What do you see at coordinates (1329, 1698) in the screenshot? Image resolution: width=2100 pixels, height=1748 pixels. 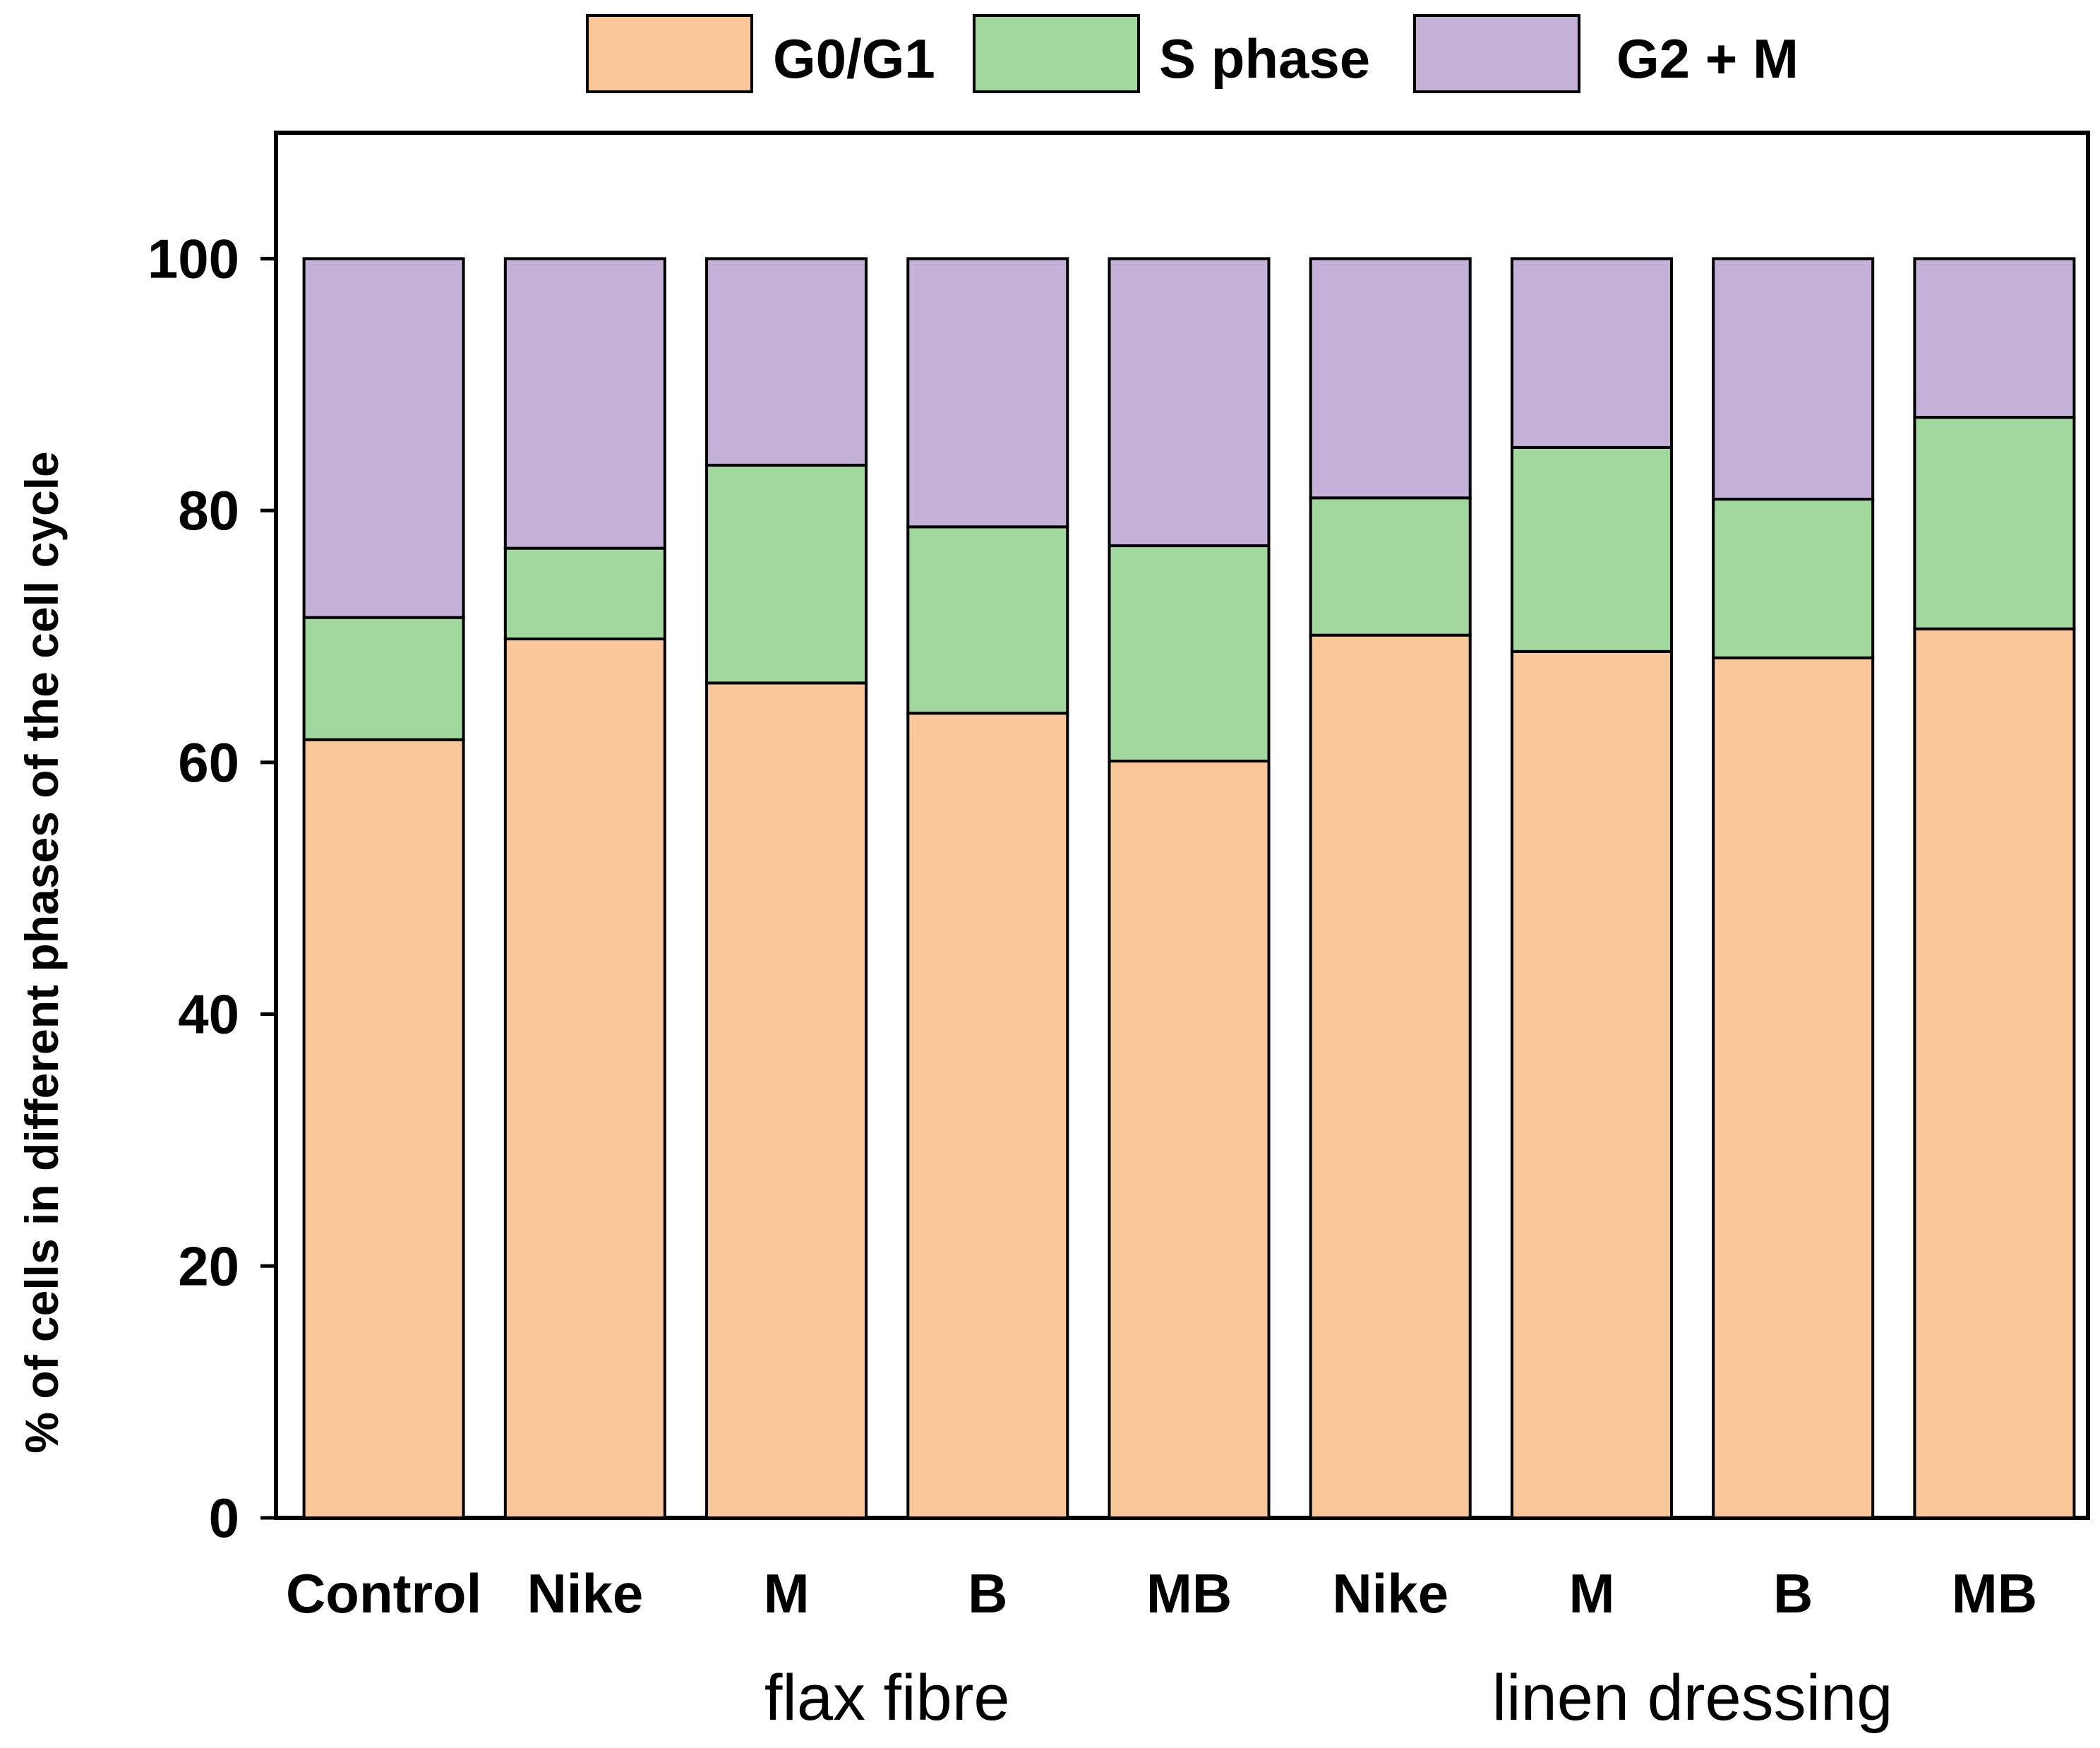 I see `group-labels: flax fibre linen dressing` at bounding box center [1329, 1698].